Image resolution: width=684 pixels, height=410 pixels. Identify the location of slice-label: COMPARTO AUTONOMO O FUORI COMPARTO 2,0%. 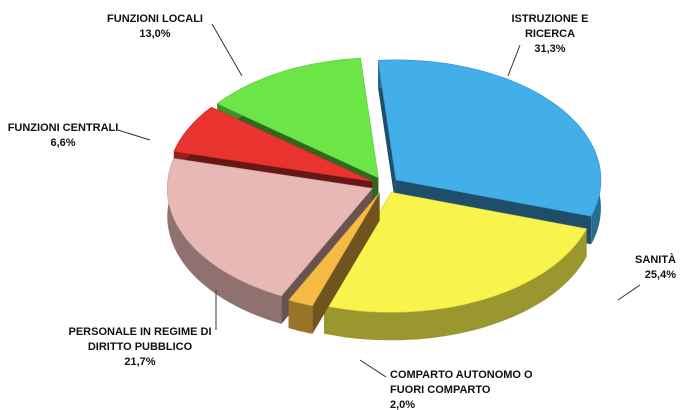
(470, 389).